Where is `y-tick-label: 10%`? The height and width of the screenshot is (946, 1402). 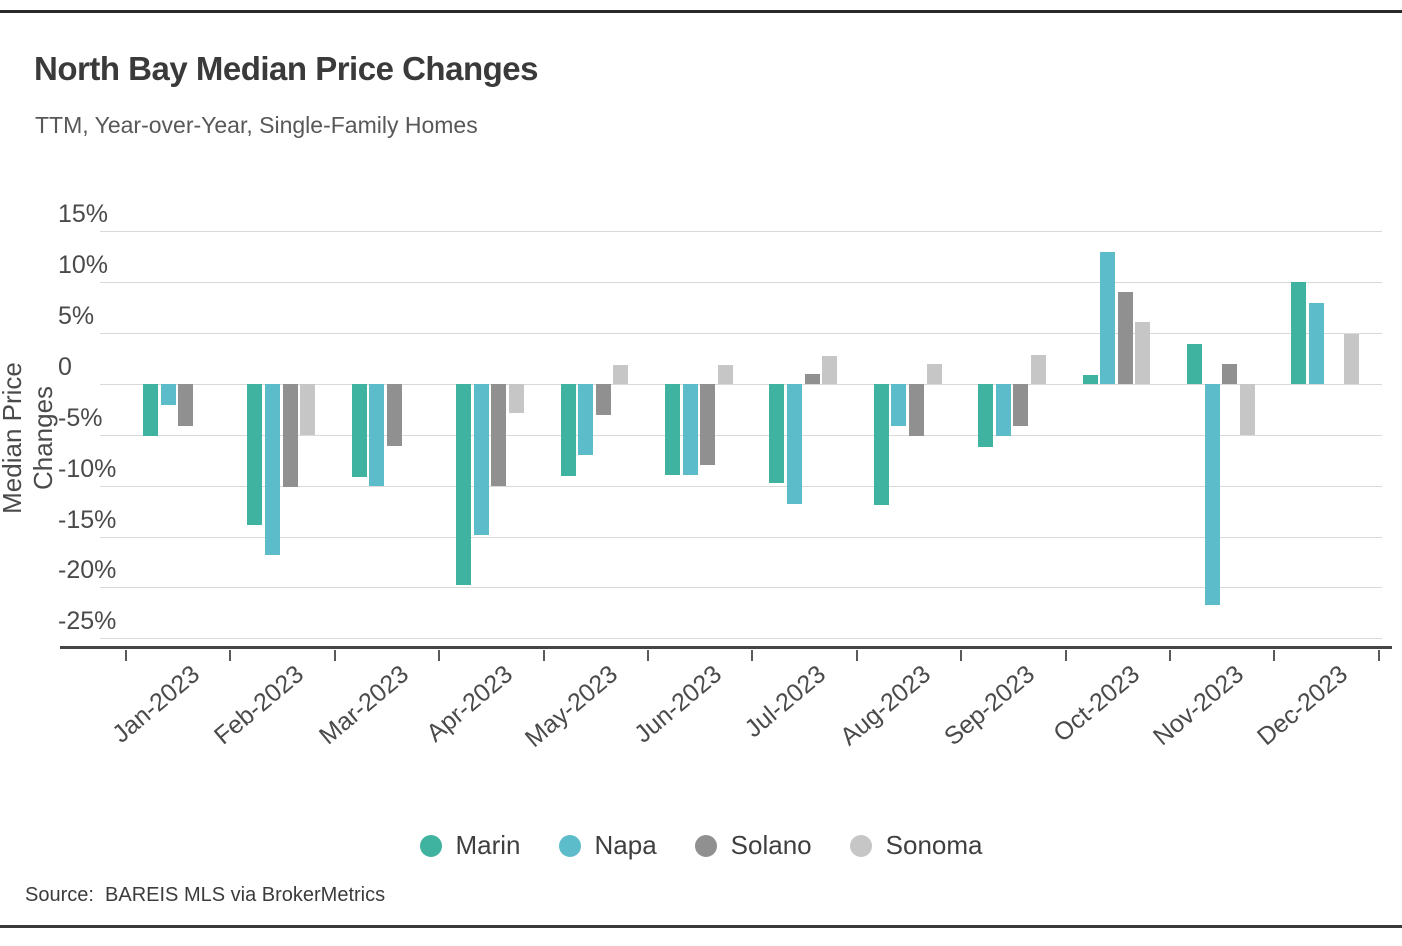
y-tick-label: 10% is located at coordinates (83, 265).